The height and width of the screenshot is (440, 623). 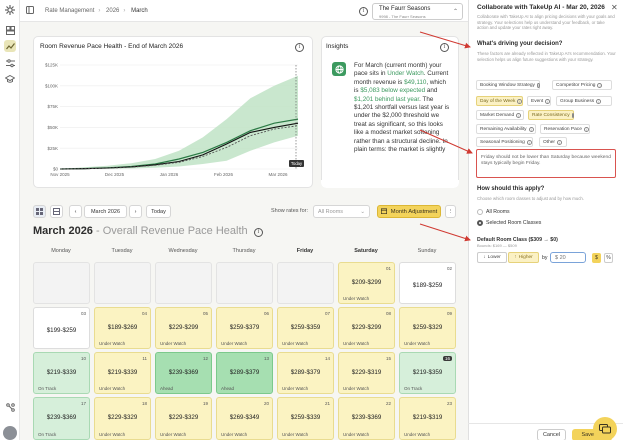 What do you see at coordinates (499, 101) in the screenshot?
I see `reason-chip: Day of the Week i` at bounding box center [499, 101].